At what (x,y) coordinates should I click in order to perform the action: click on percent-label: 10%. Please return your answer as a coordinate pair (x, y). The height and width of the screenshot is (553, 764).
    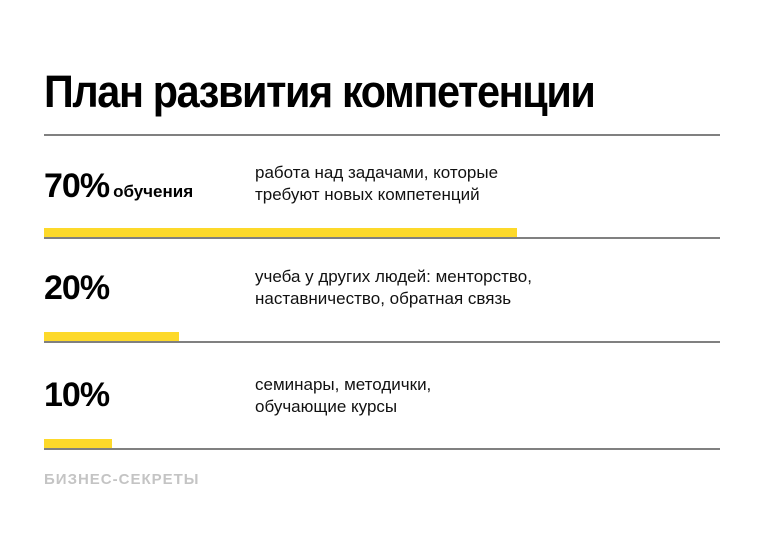
    Looking at the image, I should click on (77, 395).